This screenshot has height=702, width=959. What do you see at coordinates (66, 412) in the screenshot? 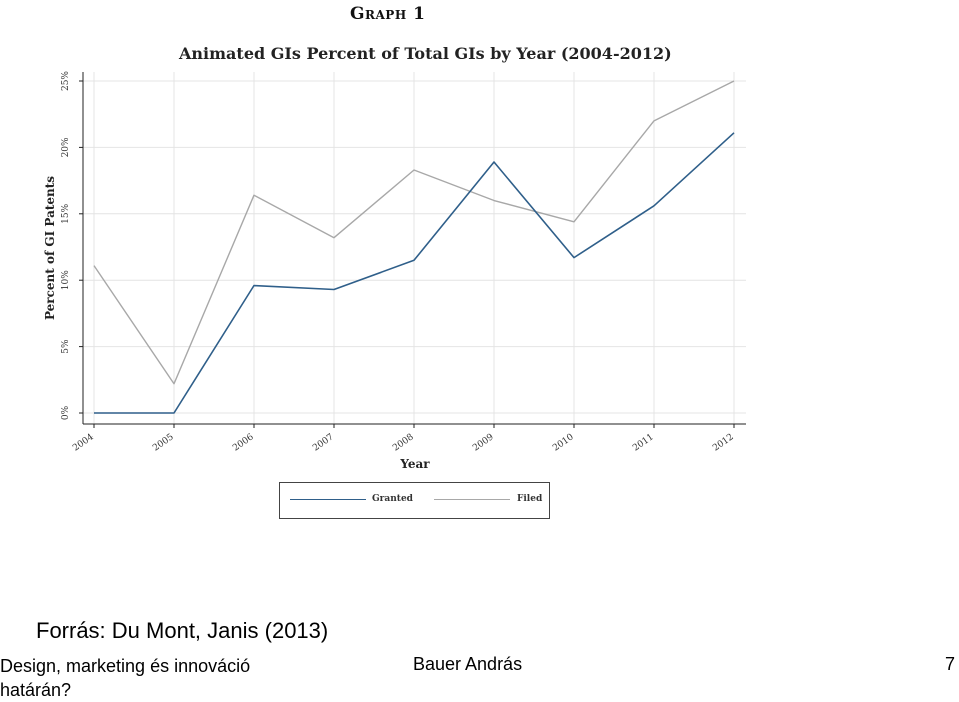
I see `y-tick-label: 0%` at bounding box center [66, 412].